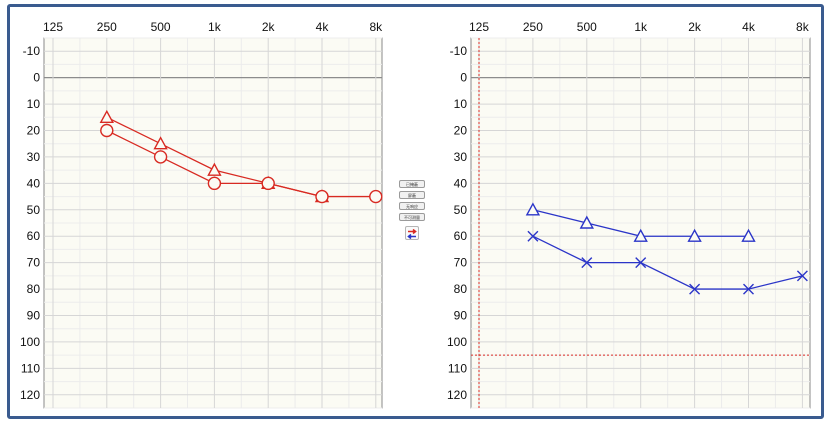 The image size is (831, 423). Describe the element at coordinates (412, 217) in the screenshot. I see `not-measurable-button: 不可测量` at that location.